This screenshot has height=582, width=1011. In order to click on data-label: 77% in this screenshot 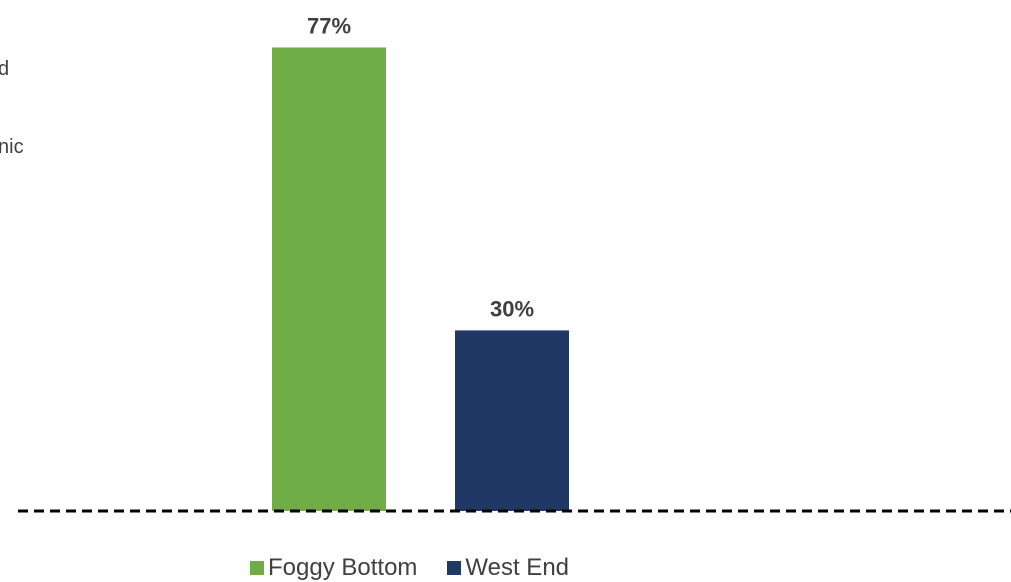, I will do `click(329, 25)`.